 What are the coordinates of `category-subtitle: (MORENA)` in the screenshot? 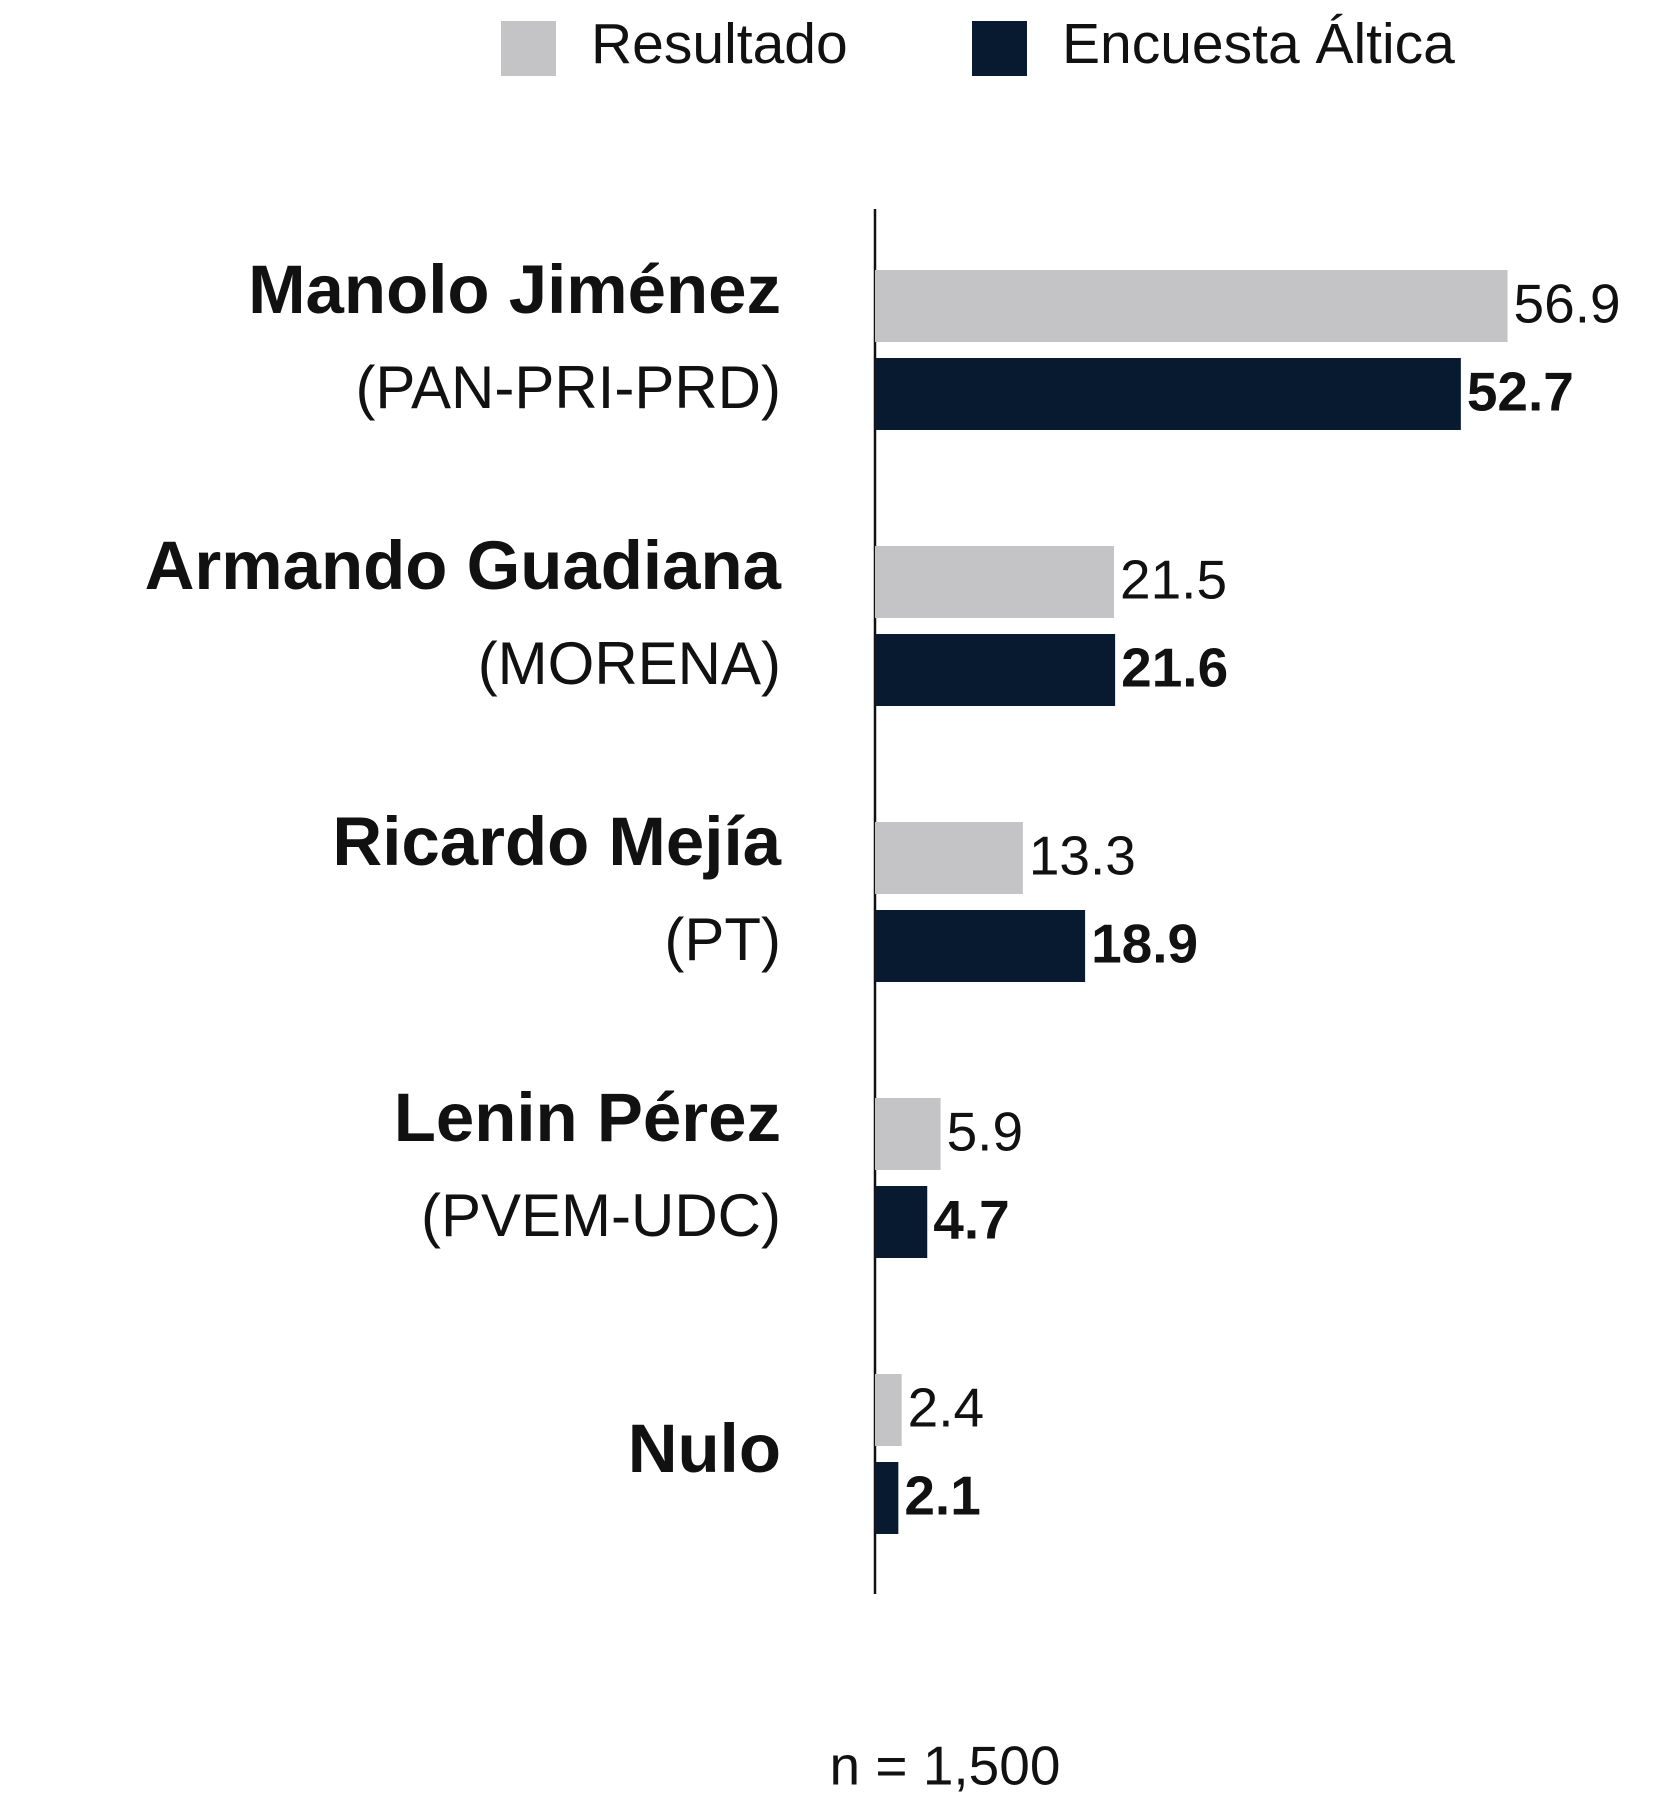 It's located at (629, 663).